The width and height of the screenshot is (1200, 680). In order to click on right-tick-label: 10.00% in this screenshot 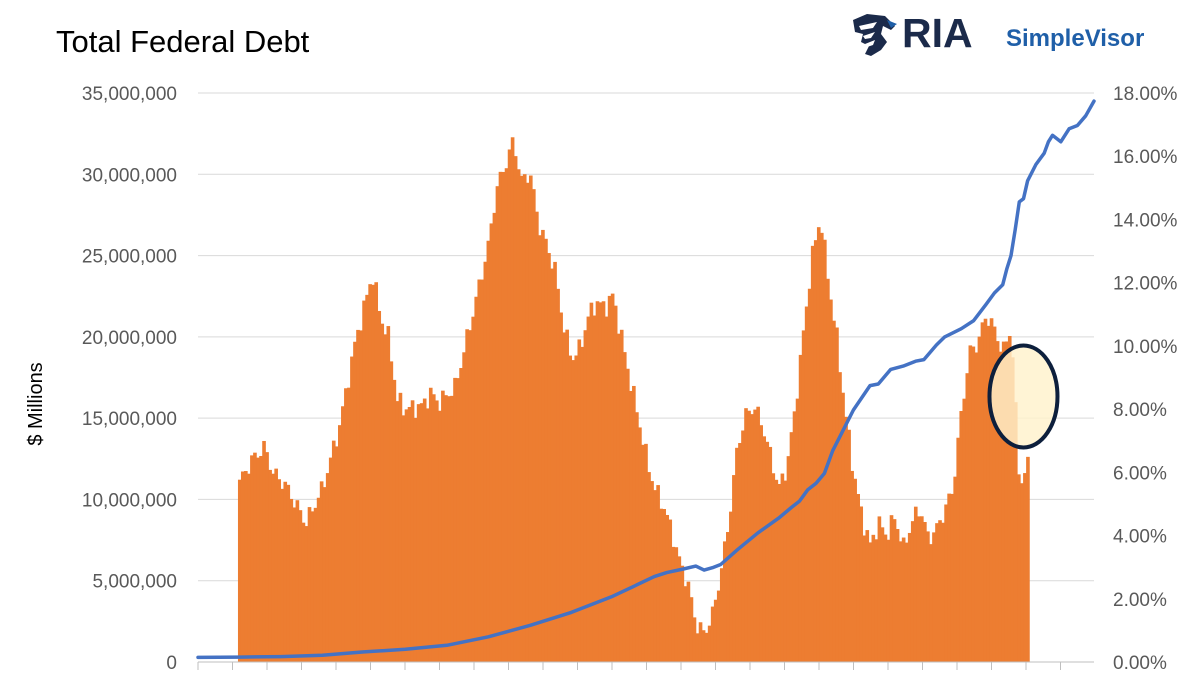, I will do `click(1145, 347)`.